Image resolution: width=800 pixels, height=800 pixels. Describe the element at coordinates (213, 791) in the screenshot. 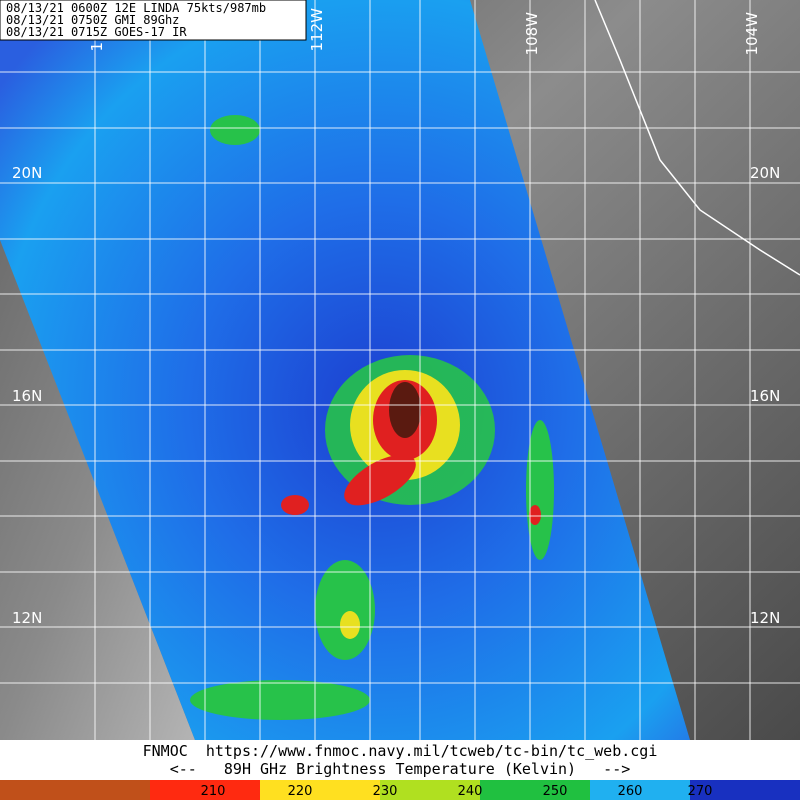

I see `colorbar-label: 210` at that location.